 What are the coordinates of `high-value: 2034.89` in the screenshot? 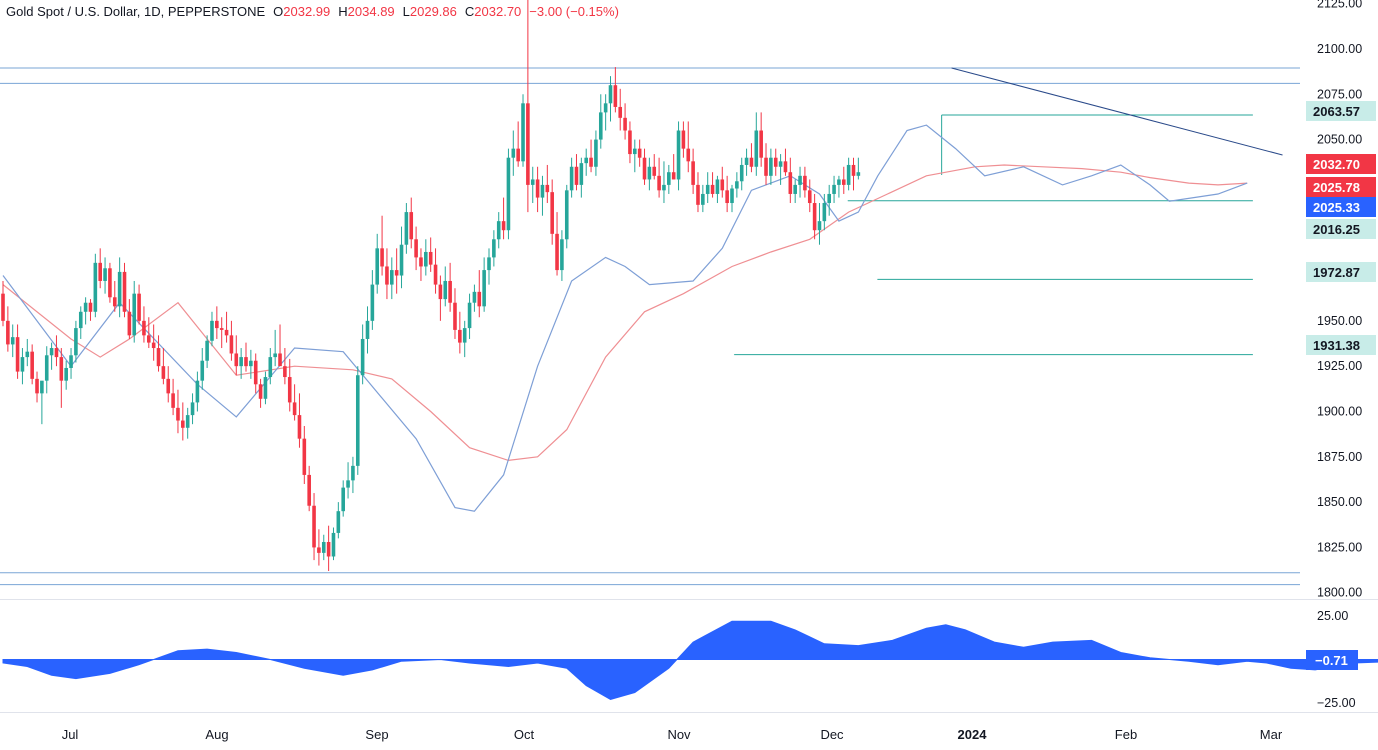 It's located at (371, 11).